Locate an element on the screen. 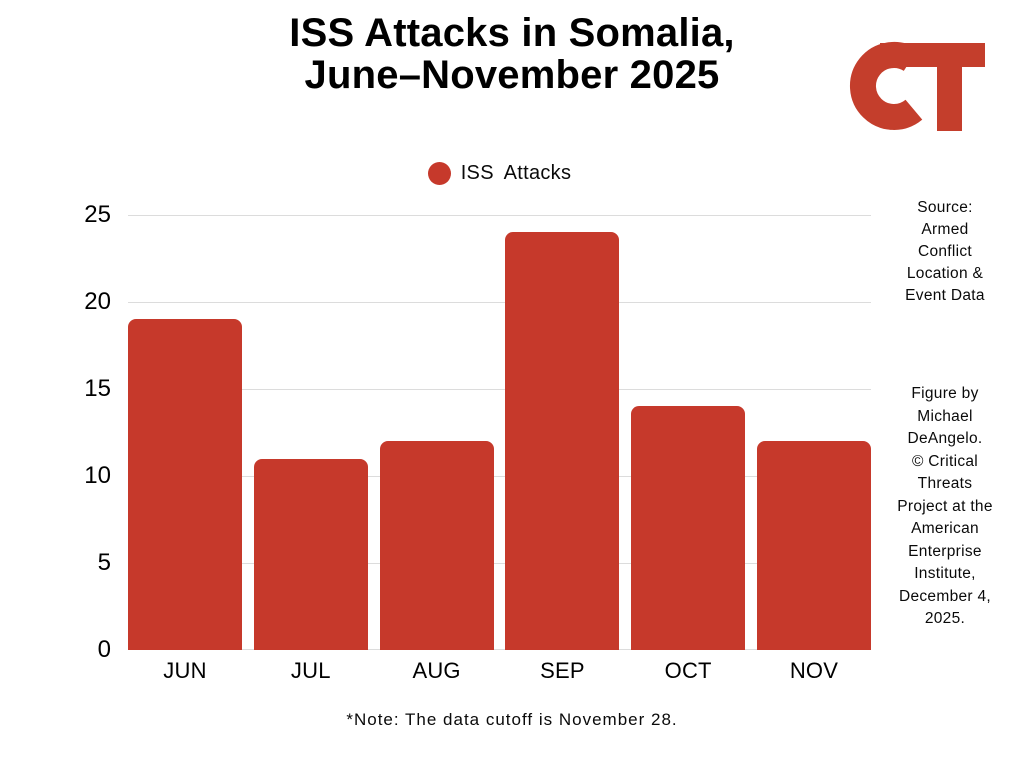  x-tick-label-oct: OCT is located at coordinates (688, 670).